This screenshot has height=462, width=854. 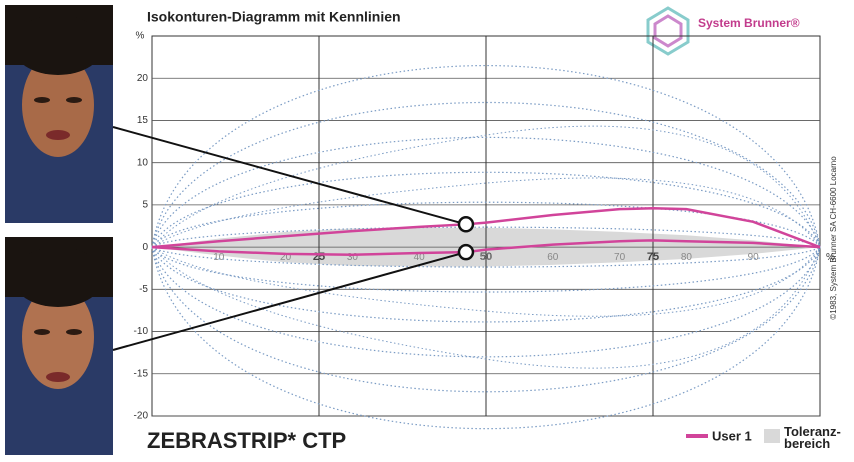 I want to click on x-tick-label: 90, so click(x=754, y=257).